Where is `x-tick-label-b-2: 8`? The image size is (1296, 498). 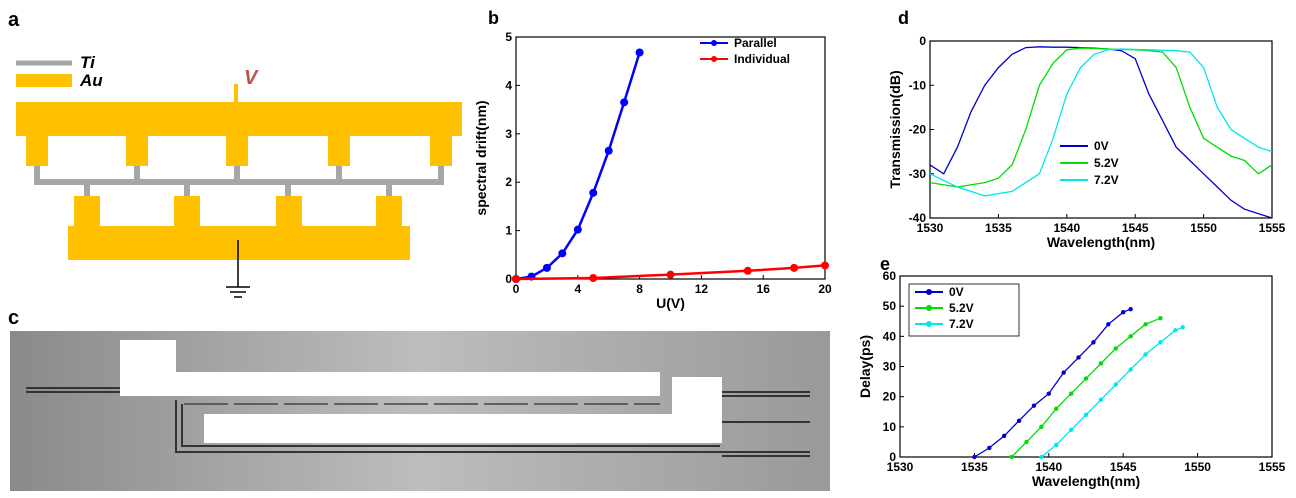 x-tick-label-b-2: 8 is located at coordinates (639, 289).